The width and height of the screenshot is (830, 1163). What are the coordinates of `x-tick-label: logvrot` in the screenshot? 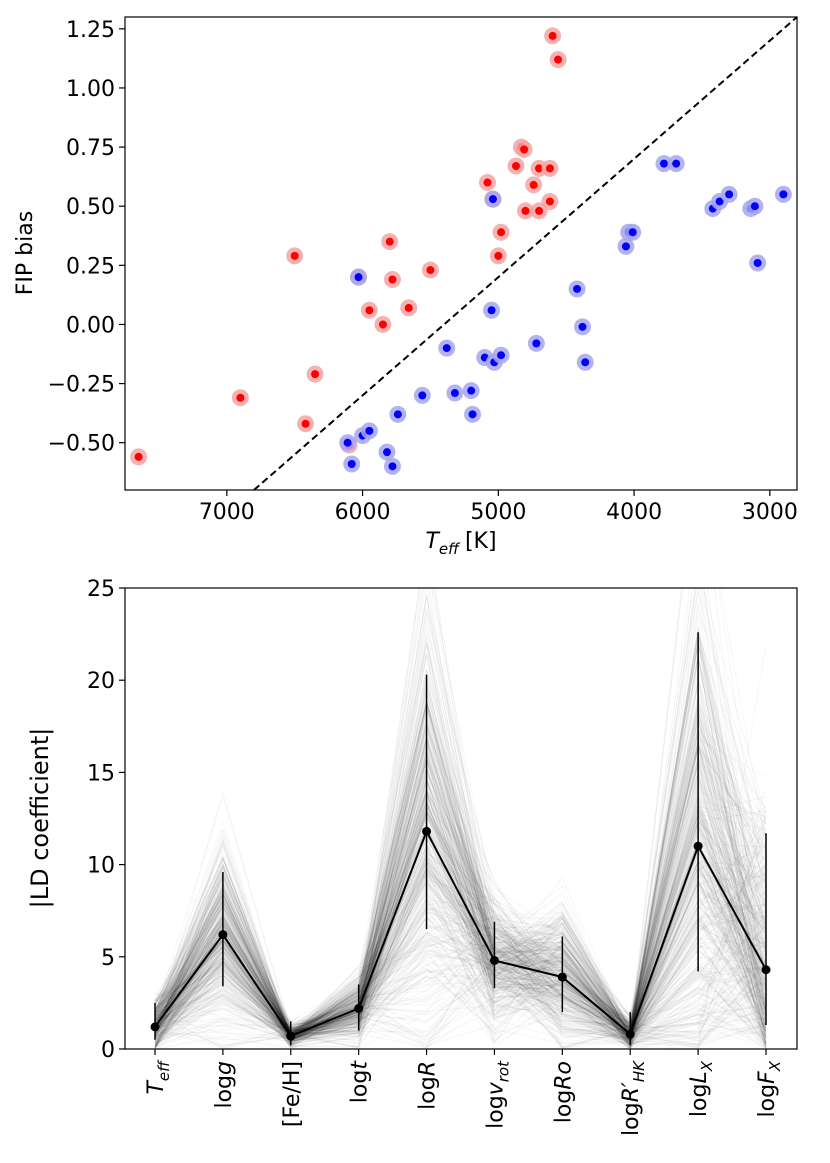 It's located at (497, 1094).